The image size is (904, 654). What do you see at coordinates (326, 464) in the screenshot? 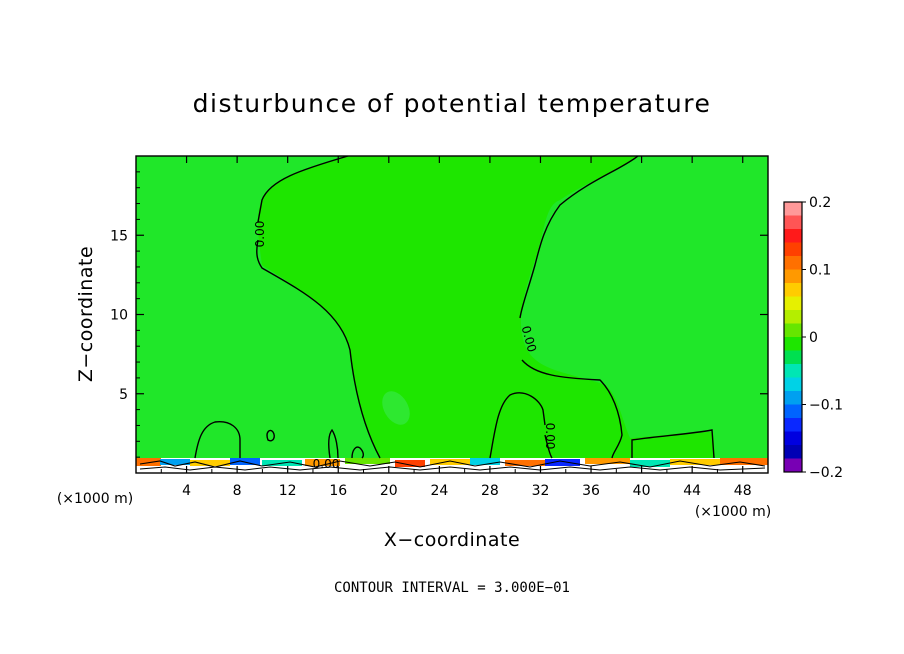
I see `contour-label-4: 0.00` at bounding box center [326, 464].